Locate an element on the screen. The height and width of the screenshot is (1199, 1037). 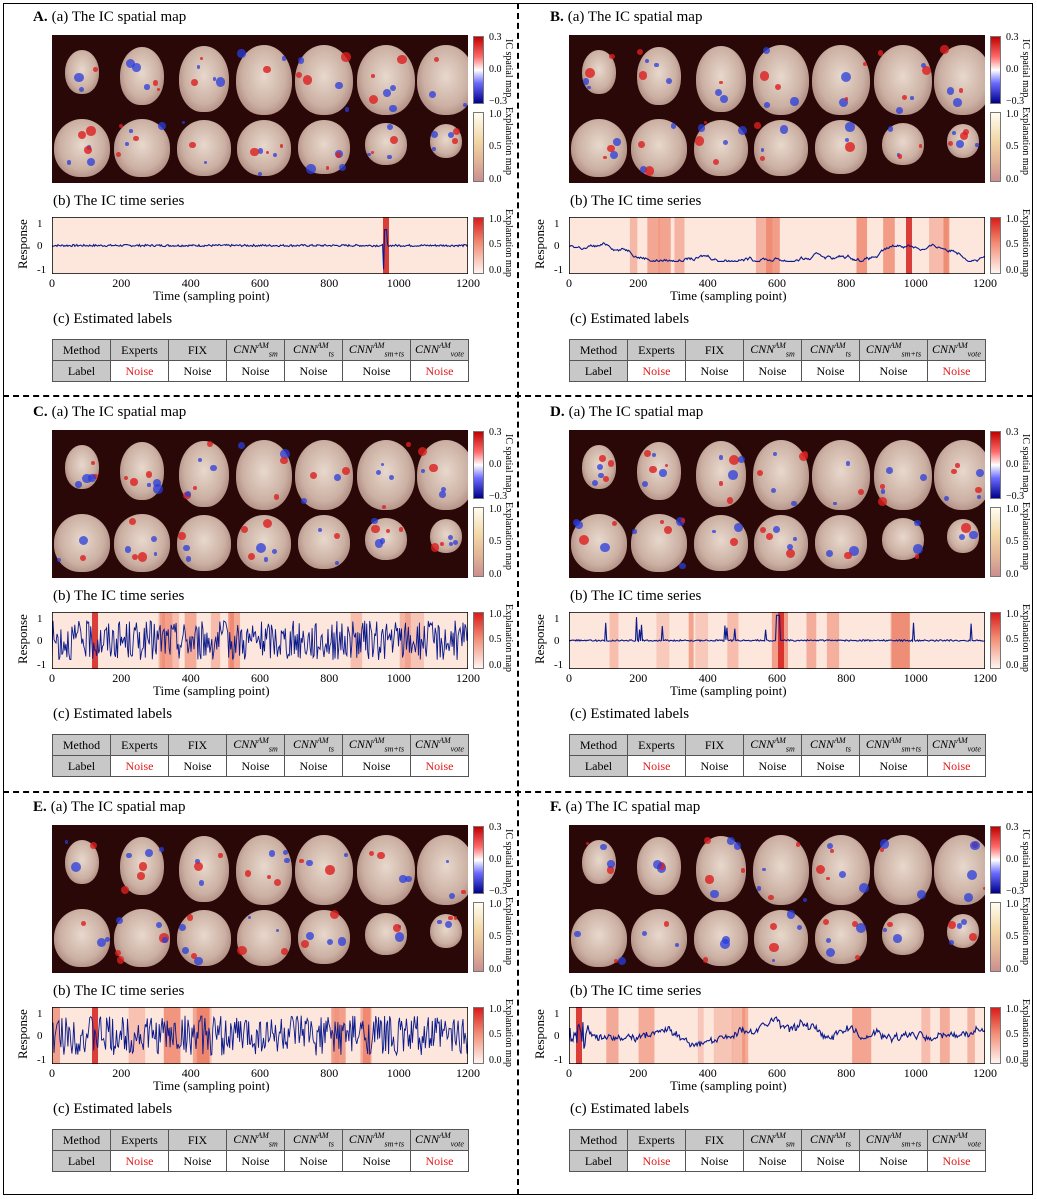
x-tick: 1000 is located at coordinates (915, 678).